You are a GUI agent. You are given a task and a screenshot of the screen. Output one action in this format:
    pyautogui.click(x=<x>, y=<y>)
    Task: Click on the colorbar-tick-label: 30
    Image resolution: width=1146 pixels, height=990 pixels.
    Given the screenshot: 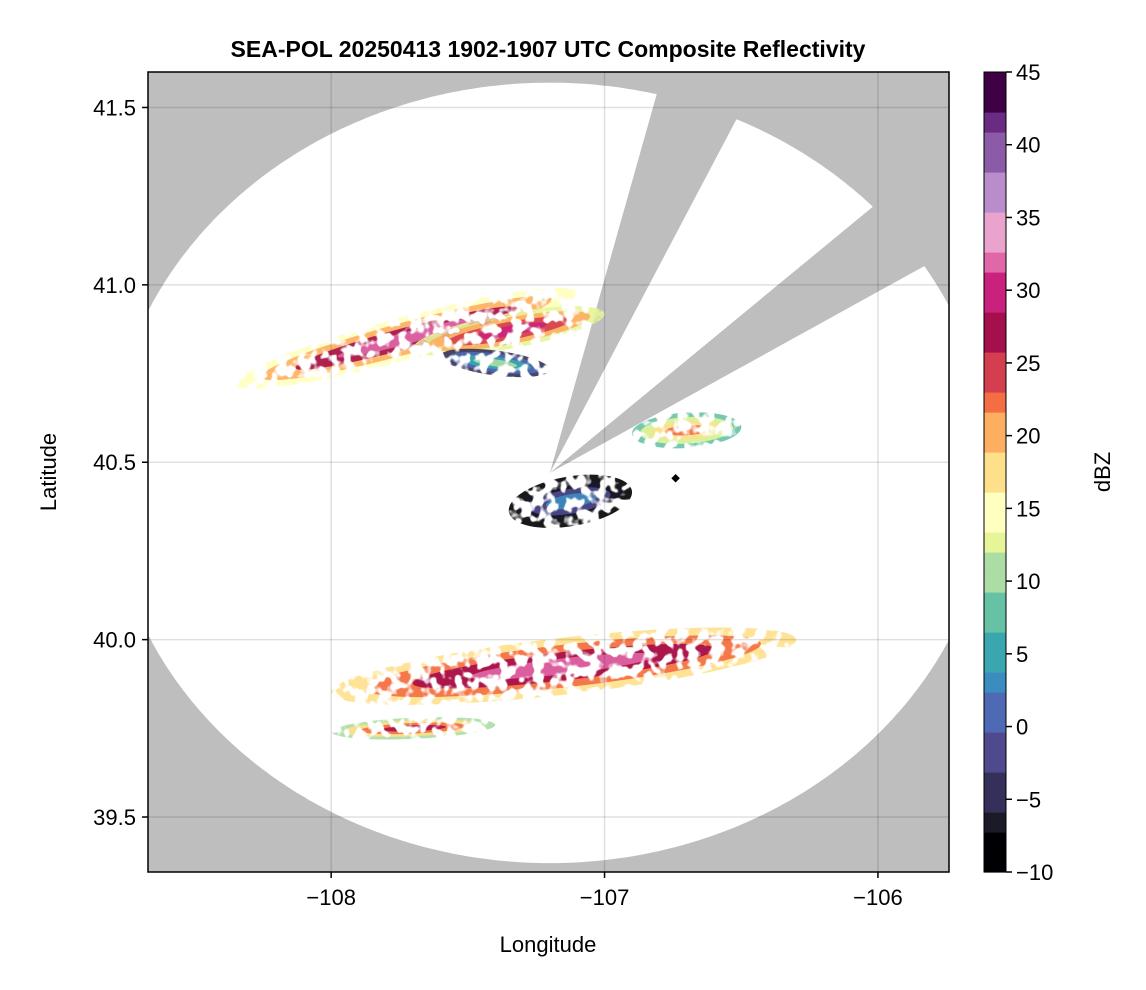 What is the action you would take?
    pyautogui.click(x=1028, y=290)
    